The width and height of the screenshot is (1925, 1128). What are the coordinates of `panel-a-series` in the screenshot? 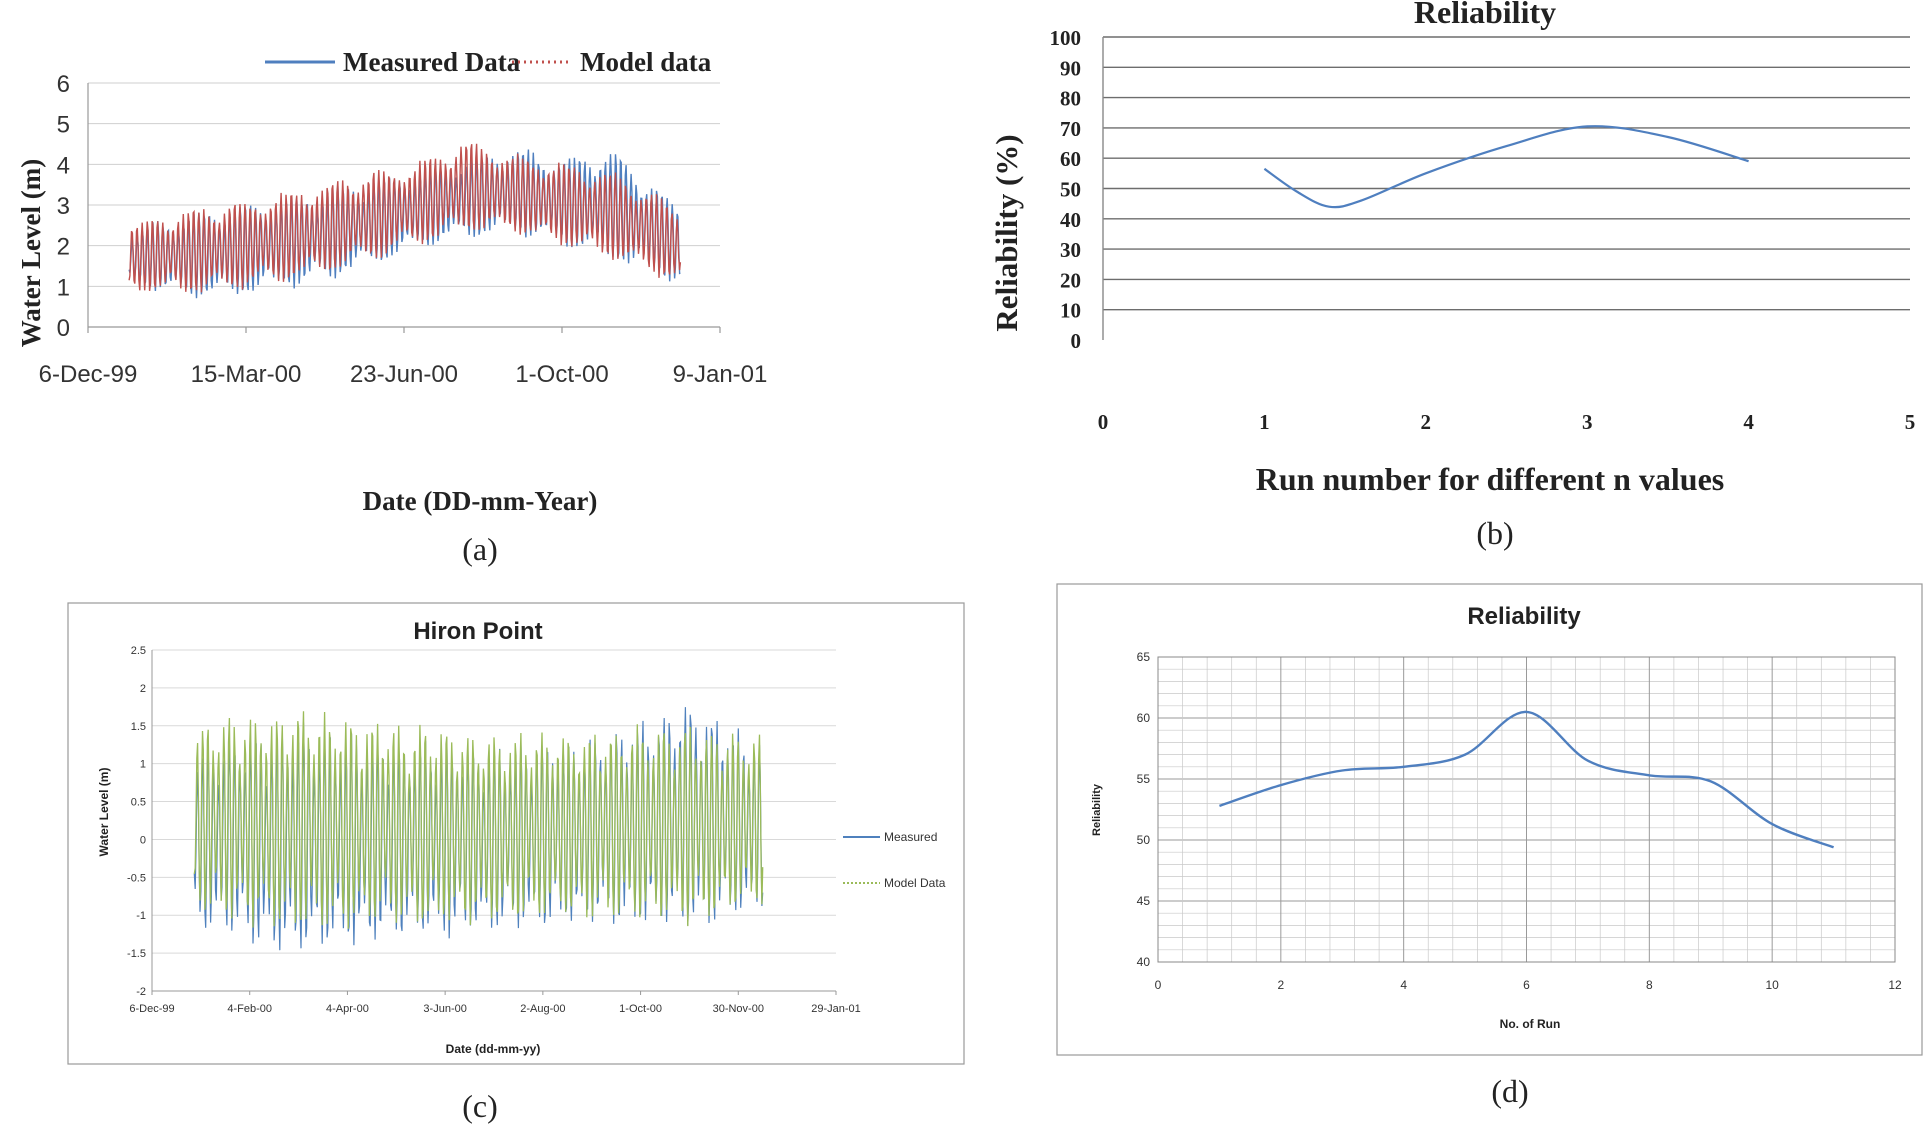 It's located at (405, 221).